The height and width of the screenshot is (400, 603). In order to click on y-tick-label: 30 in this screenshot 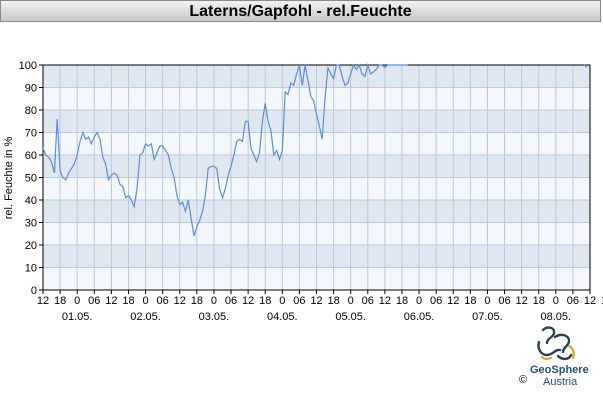, I will do `click(31, 224)`.